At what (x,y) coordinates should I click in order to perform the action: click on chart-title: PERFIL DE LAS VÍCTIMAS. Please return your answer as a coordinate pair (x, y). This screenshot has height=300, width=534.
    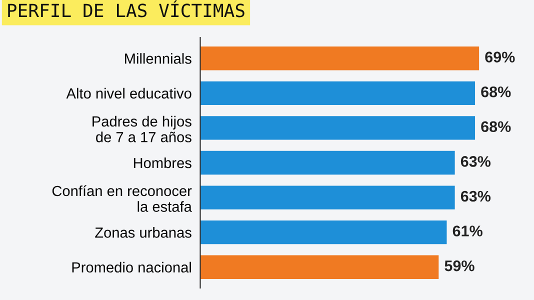
    Looking at the image, I should click on (126, 9).